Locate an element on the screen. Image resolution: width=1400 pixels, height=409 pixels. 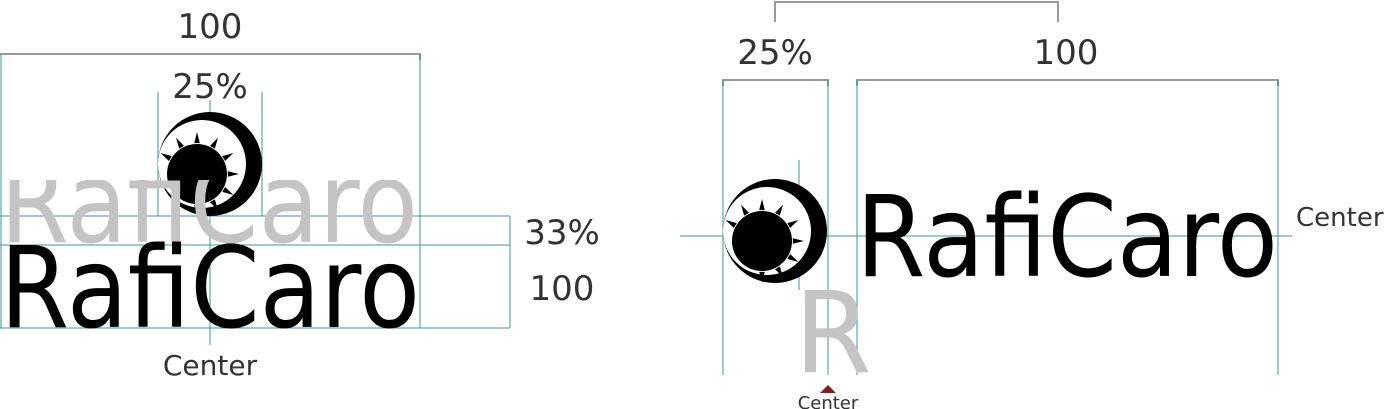
left-ghost-wordmark: RafiCaro is located at coordinates (209, 204).